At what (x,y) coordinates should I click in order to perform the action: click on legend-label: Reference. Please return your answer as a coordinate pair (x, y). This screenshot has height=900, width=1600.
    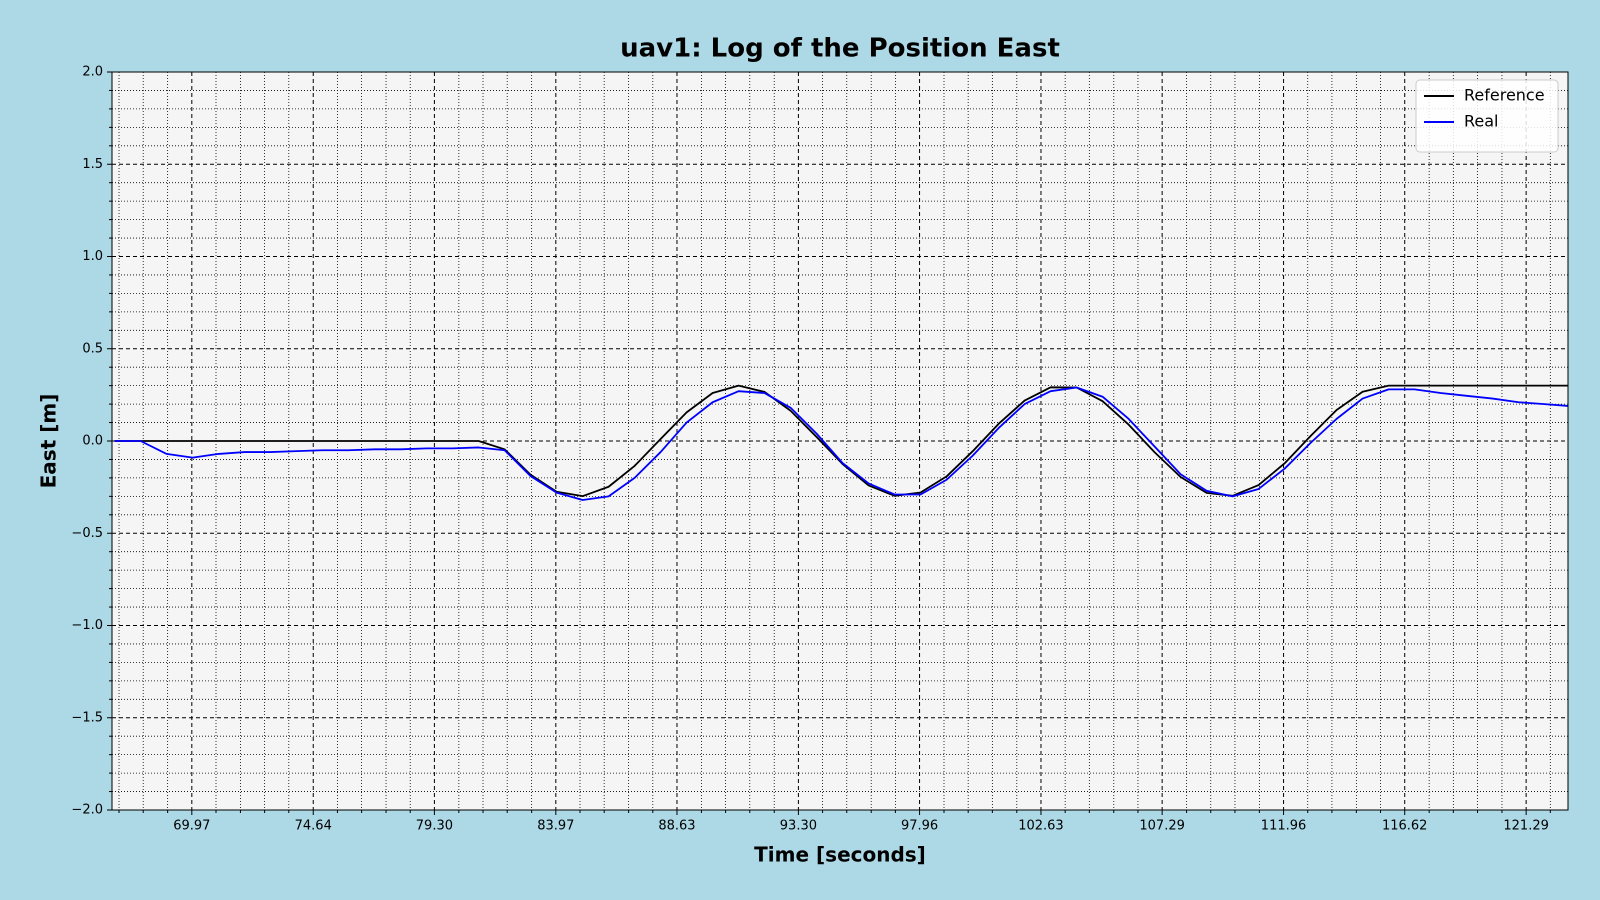
    Looking at the image, I should click on (1504, 95).